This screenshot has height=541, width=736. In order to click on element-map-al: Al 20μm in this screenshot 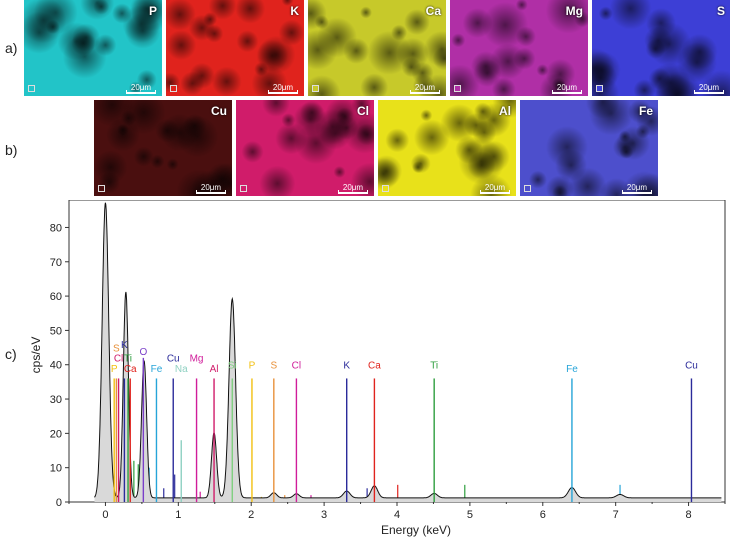, I will do `click(447, 148)`.